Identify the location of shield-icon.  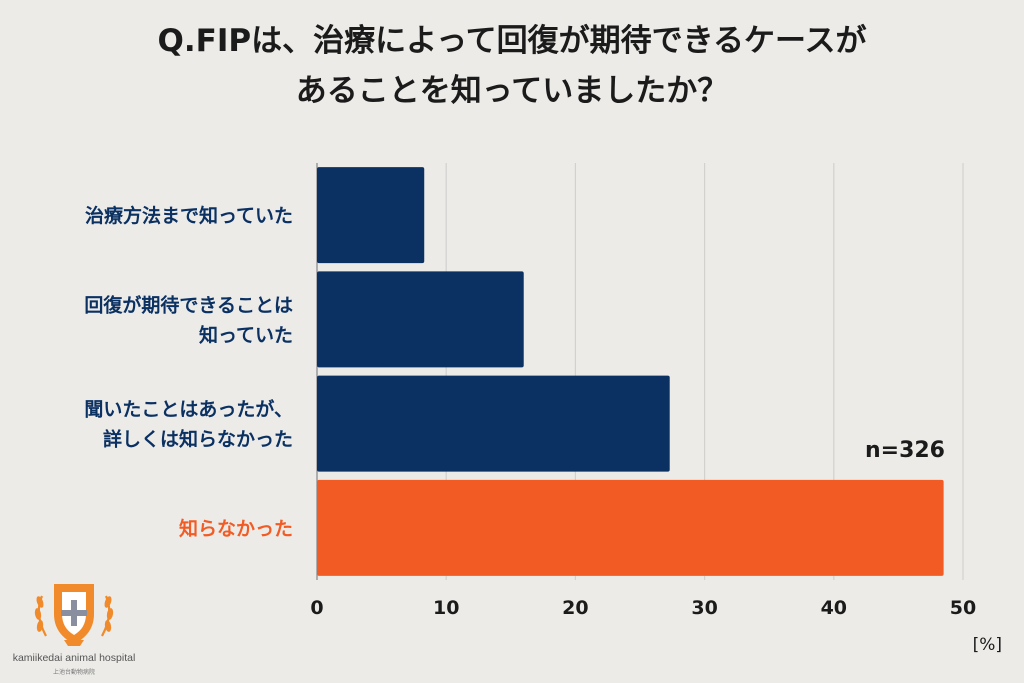
(74, 615).